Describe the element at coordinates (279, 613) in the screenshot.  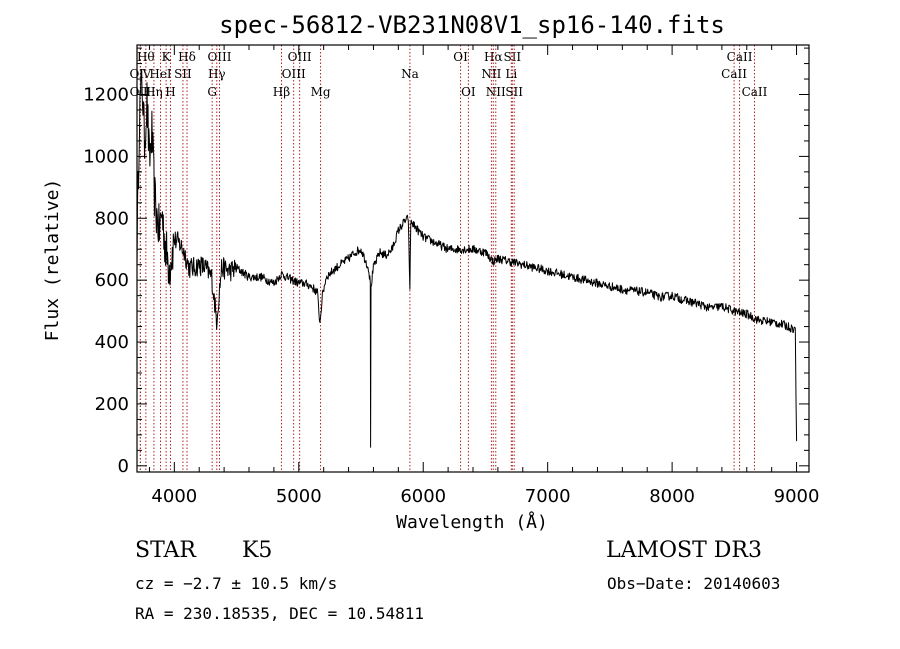
I see `coordinates: RA = 230.18535, DEC = 10.54811` at that location.